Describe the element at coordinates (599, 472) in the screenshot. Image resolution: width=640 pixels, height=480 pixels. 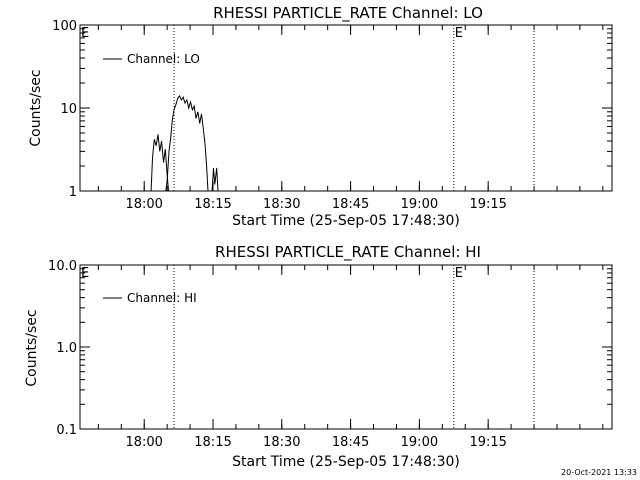
I see `footer-timestamp: 20-Oct-2021 13:33` at that location.